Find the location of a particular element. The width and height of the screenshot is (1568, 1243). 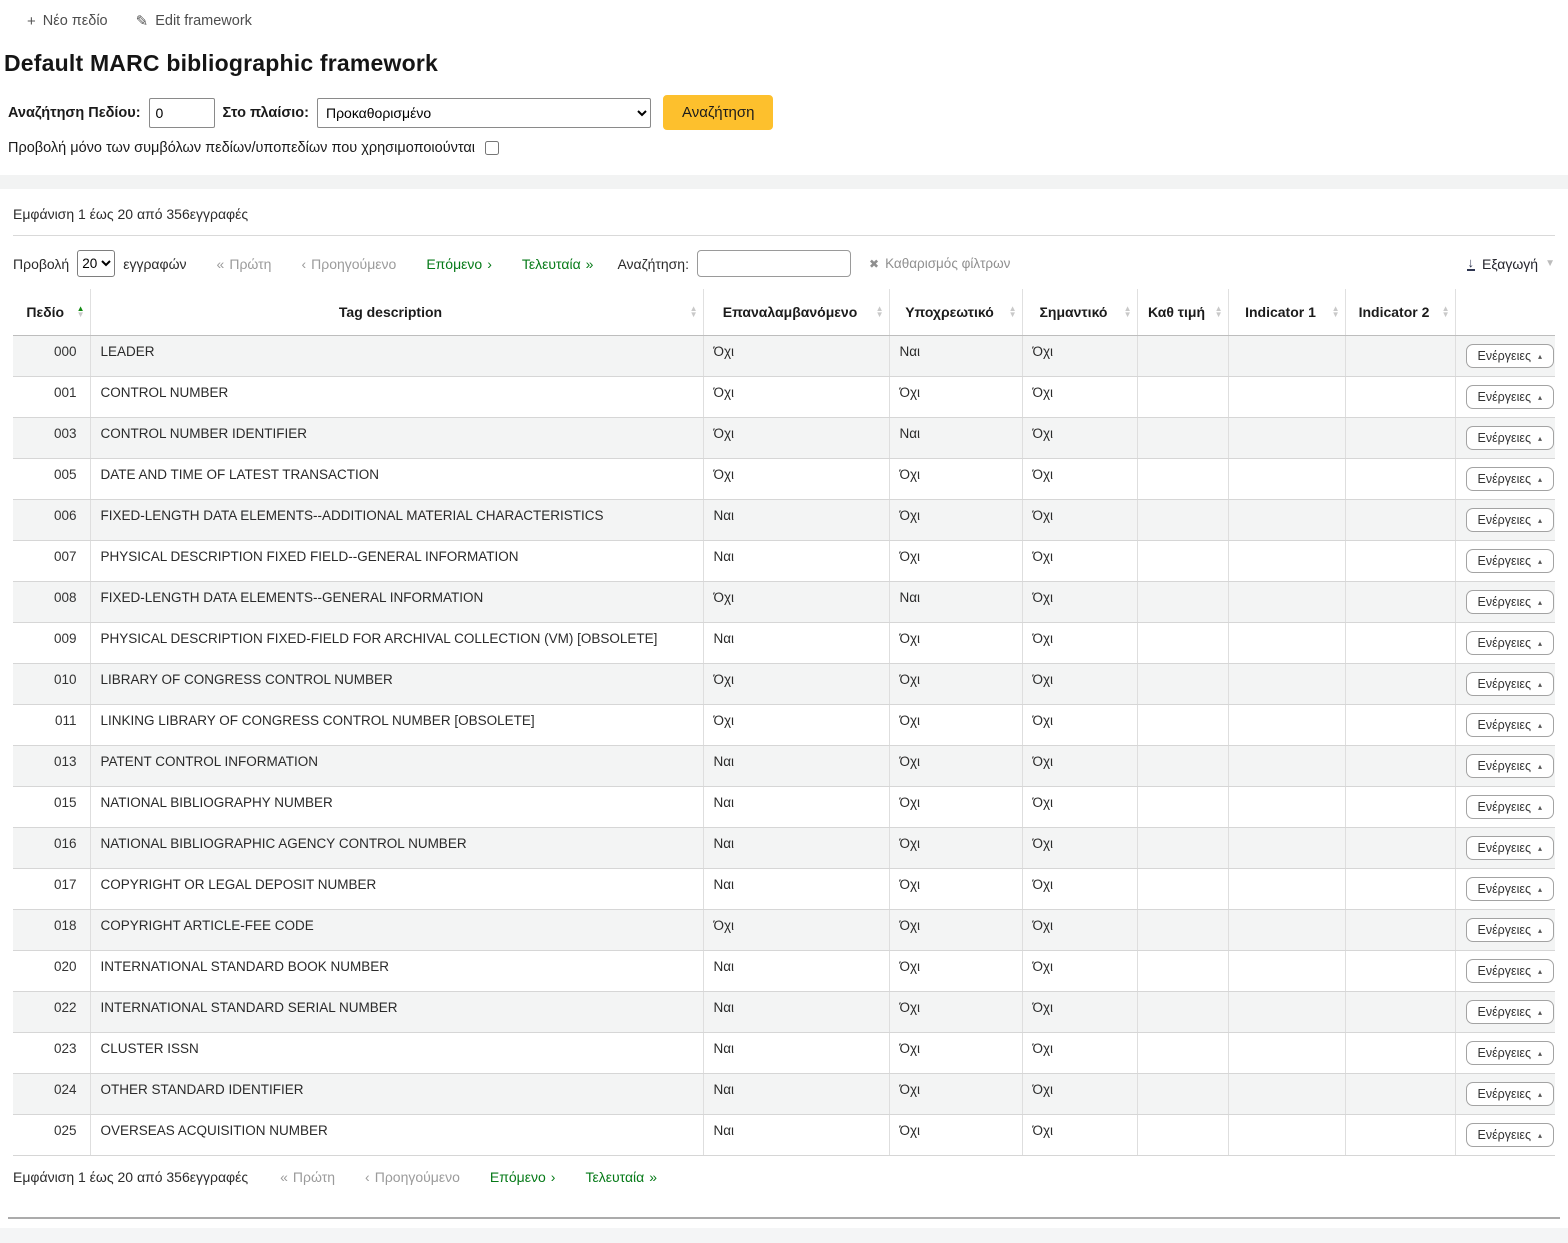

first-page-label: Πρώτη is located at coordinates (250, 263).